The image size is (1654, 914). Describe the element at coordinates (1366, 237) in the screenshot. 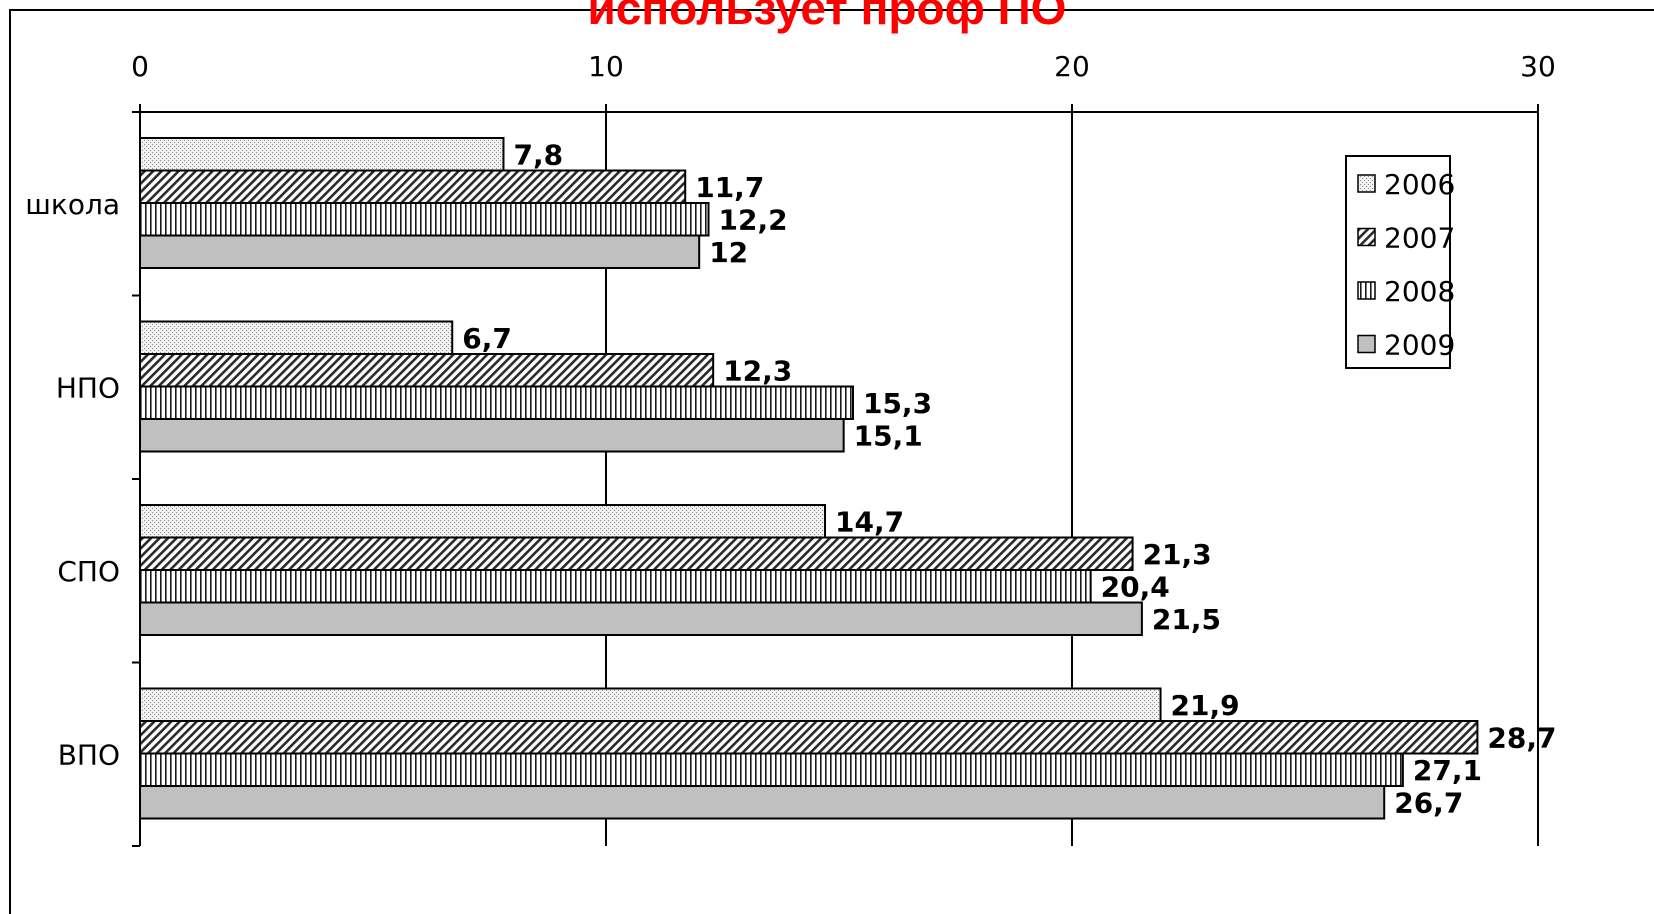

I see `legend-swatch-2007` at that location.